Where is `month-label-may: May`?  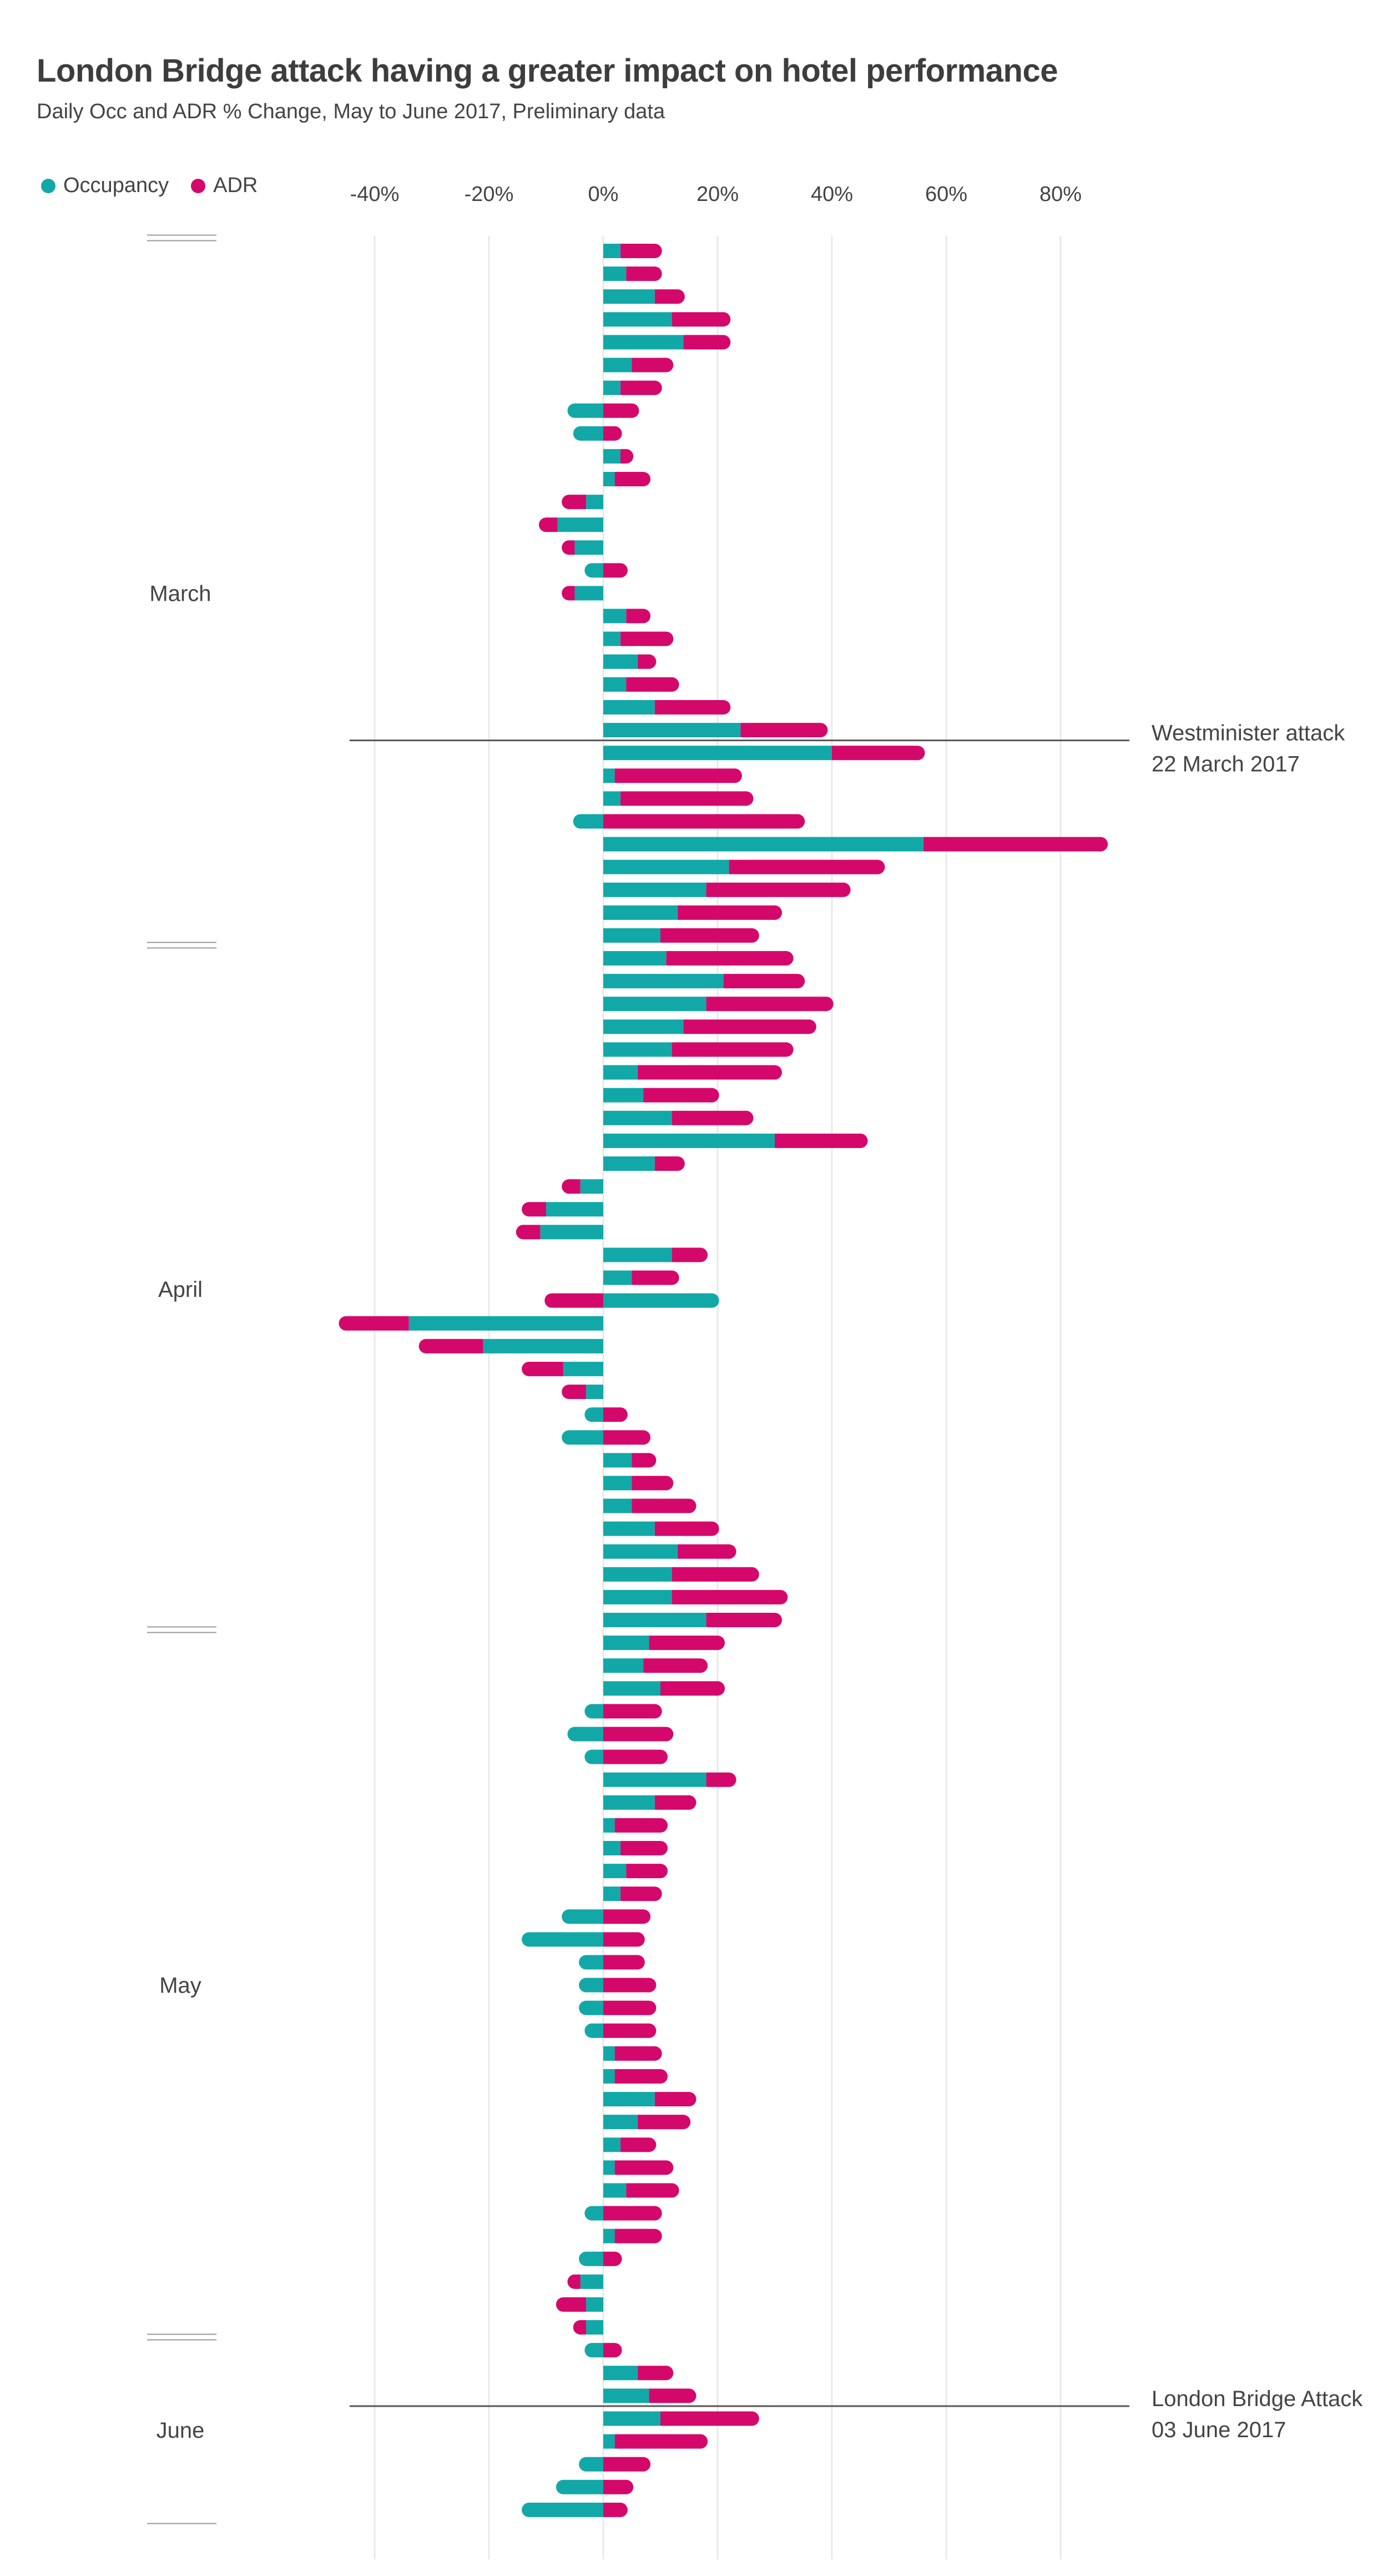
month-label-may: May is located at coordinates (180, 1986).